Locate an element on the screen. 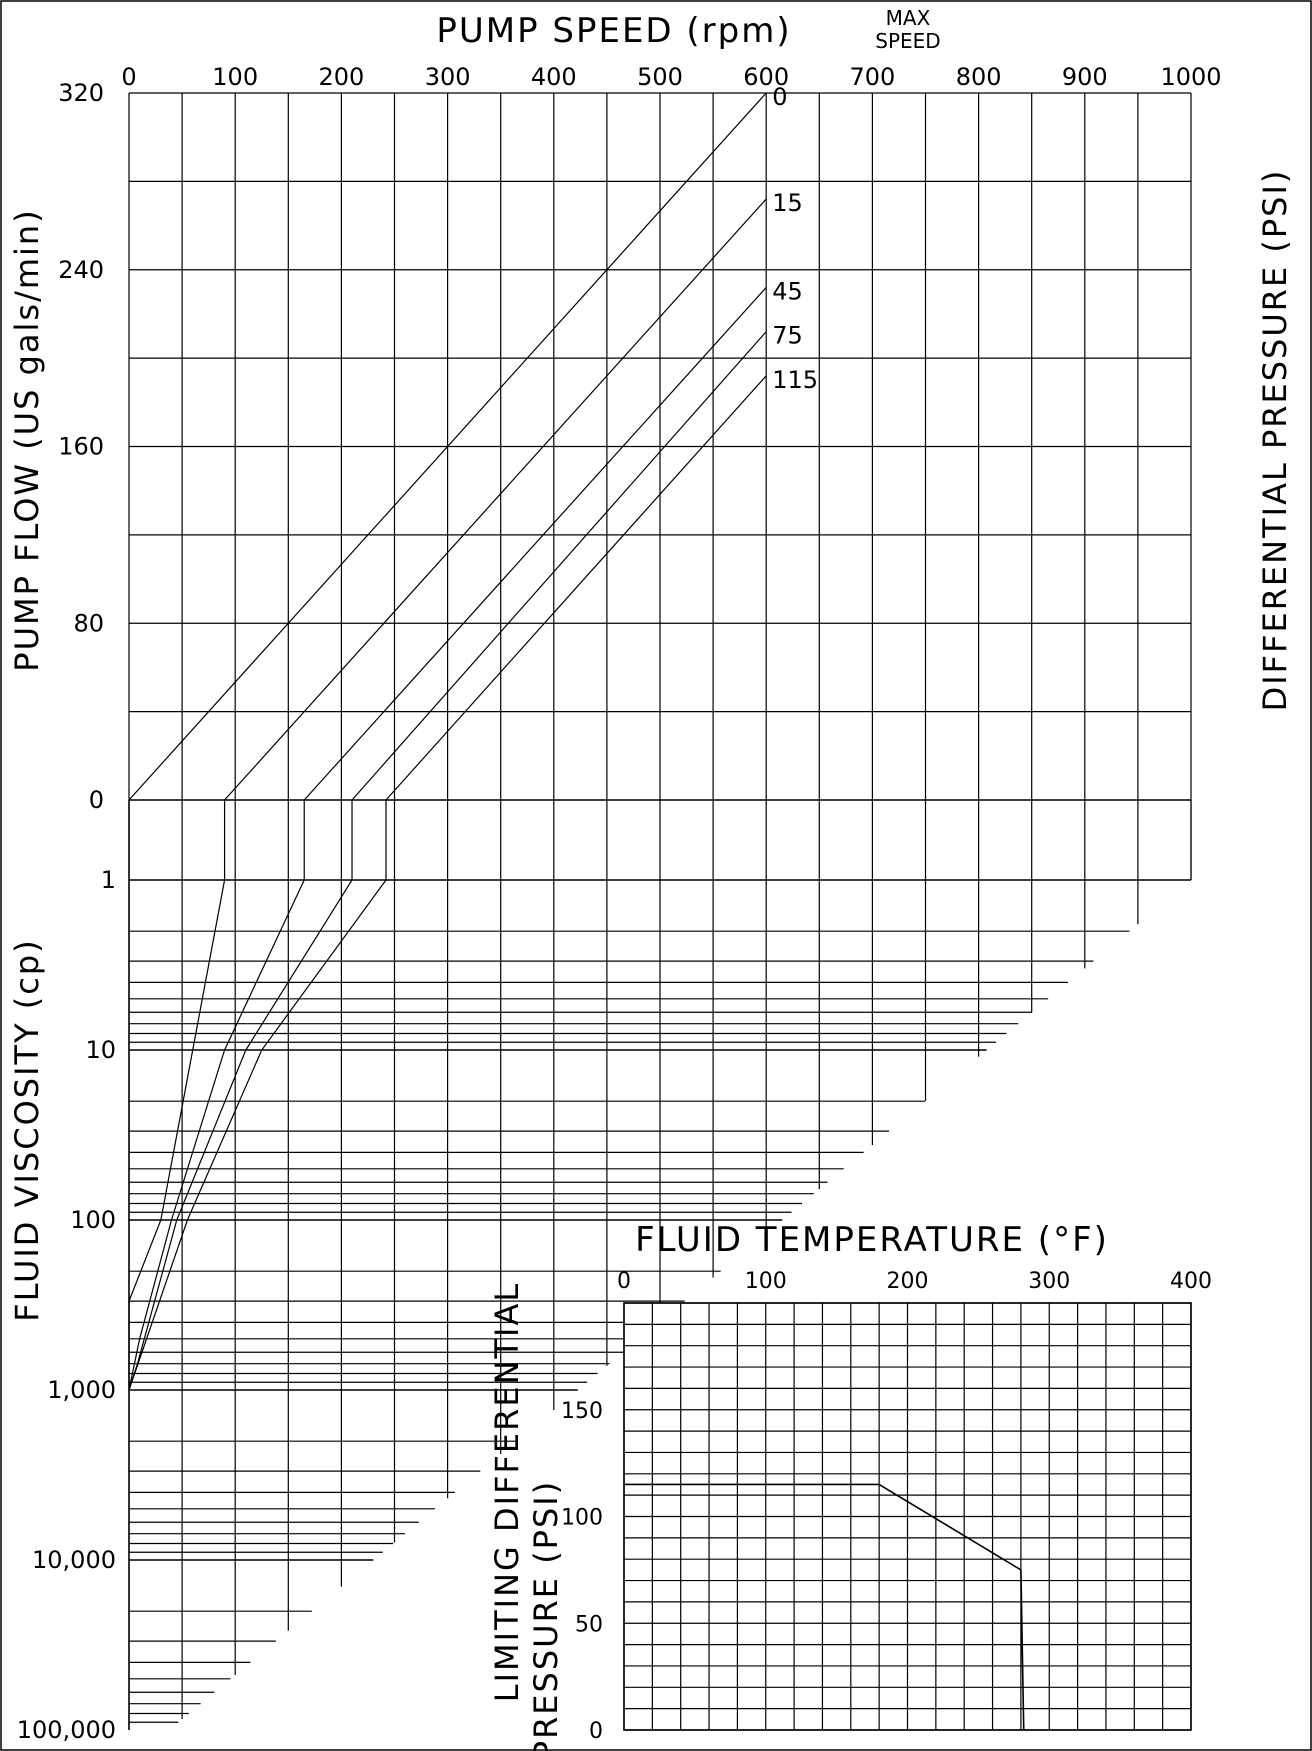  fluid-viscosity-axis-label: FLUID VISCOSITY (cp) is located at coordinates (27, 1129).